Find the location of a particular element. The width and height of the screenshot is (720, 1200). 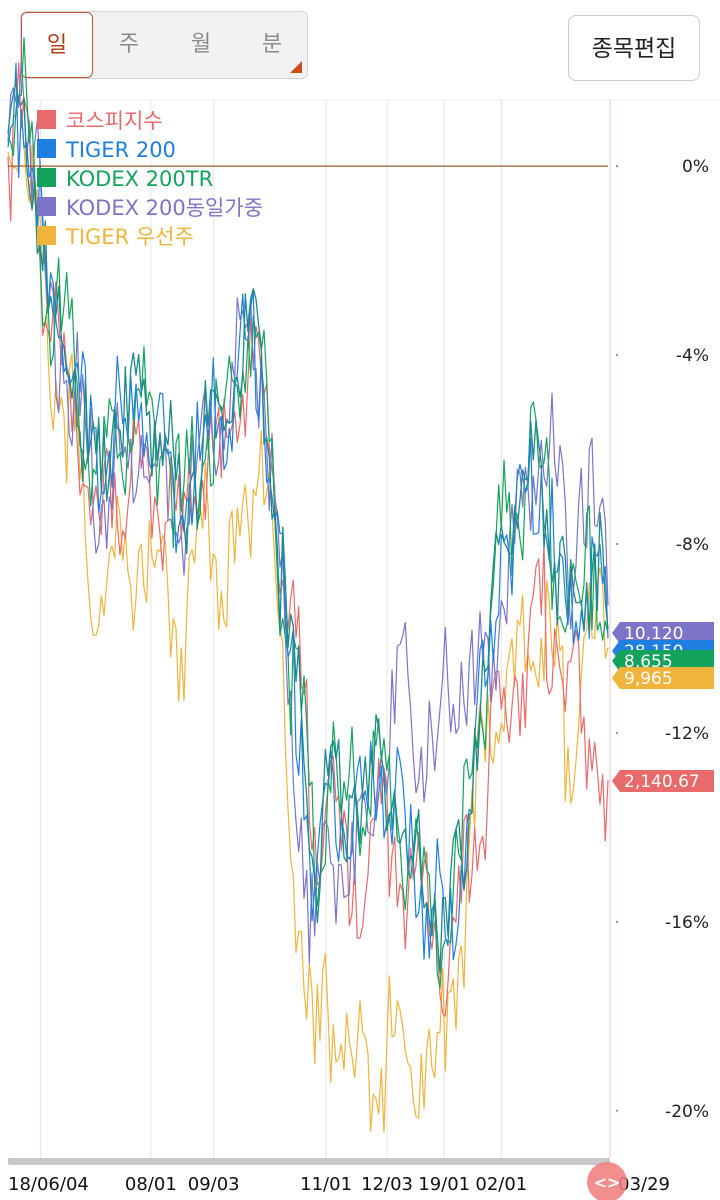

legend-swatch-kospi is located at coordinates (46, 119).